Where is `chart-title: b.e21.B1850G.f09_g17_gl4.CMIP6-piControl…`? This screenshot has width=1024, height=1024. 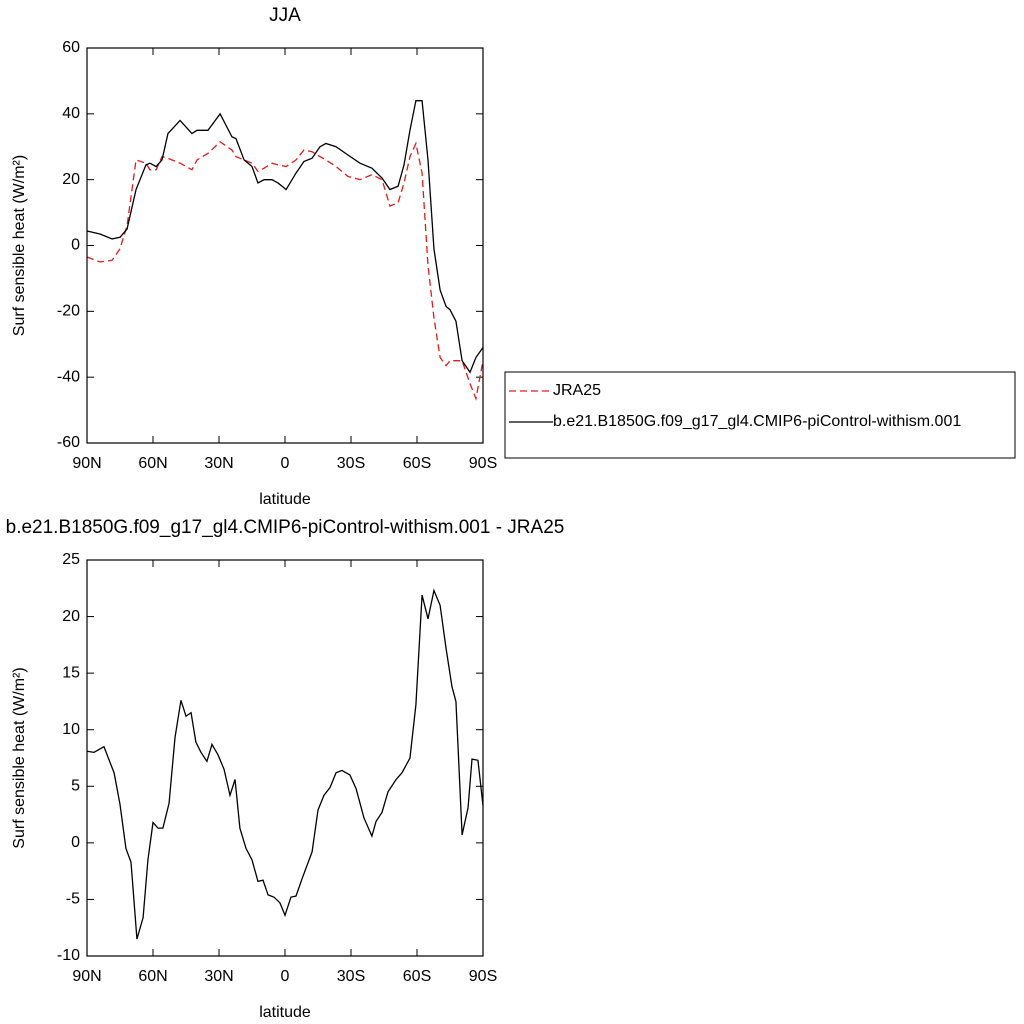 chart-title: b.e21.B1850G.f09_g17_gl4.CMIP6-piControl… is located at coordinates (285, 527).